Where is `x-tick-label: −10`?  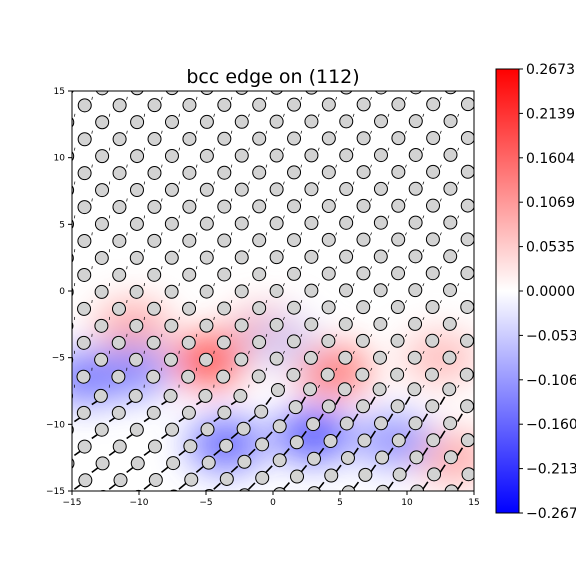
x-tick-label: −10 is located at coordinates (139, 503).